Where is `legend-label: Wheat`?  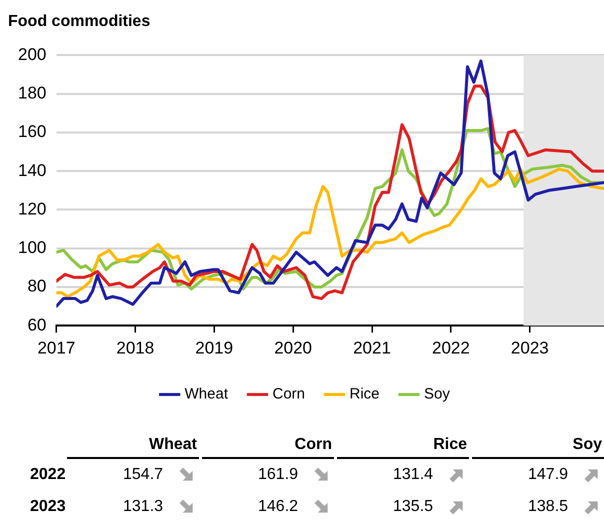
legend-label: Wheat is located at coordinates (206, 394).